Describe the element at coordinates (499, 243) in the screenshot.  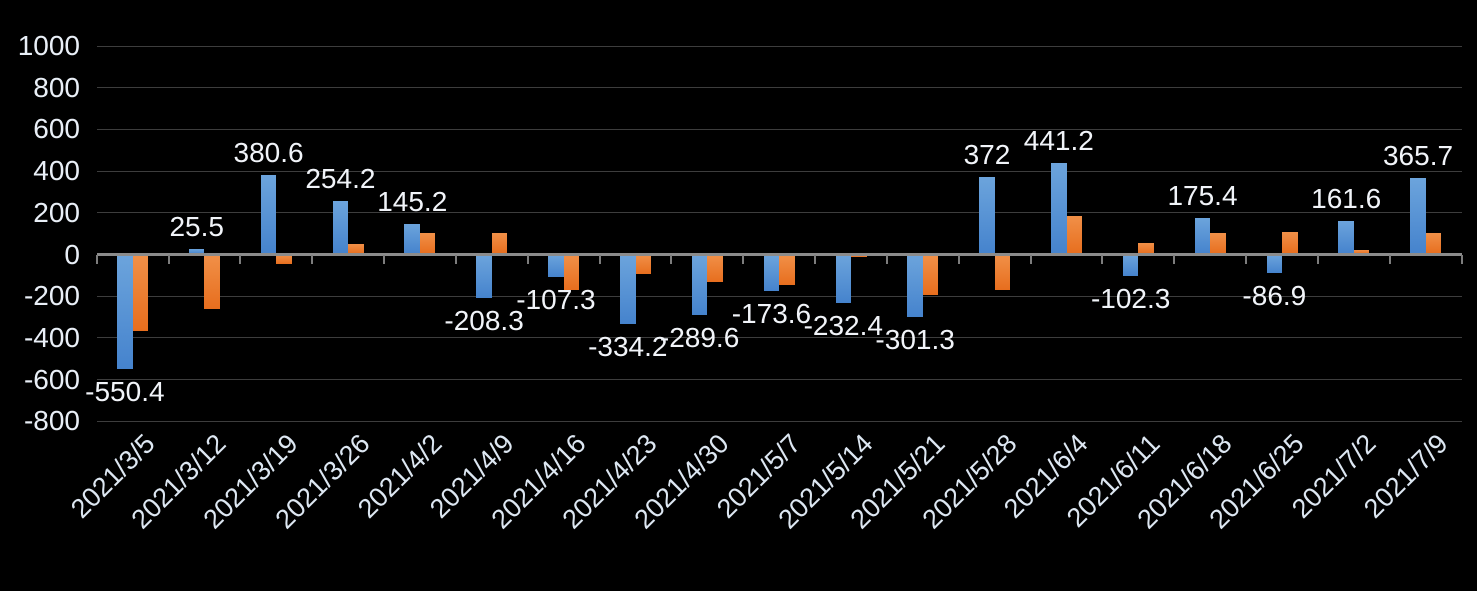
I see `bar-series2-orange-2021/4/9` at that location.